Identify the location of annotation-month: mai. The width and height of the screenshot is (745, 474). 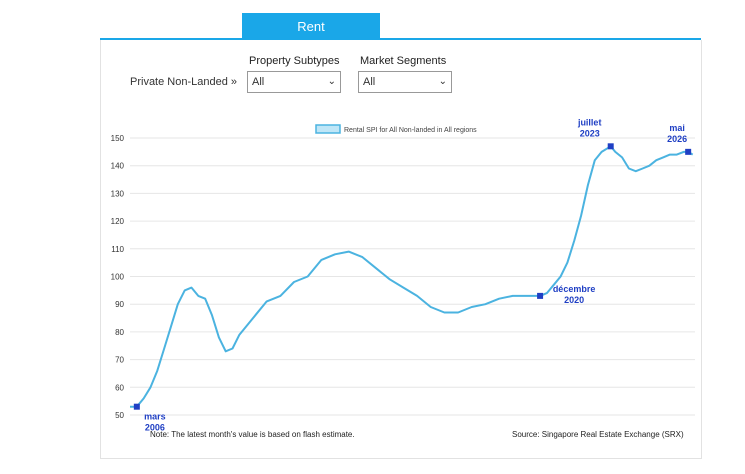
(677, 128).